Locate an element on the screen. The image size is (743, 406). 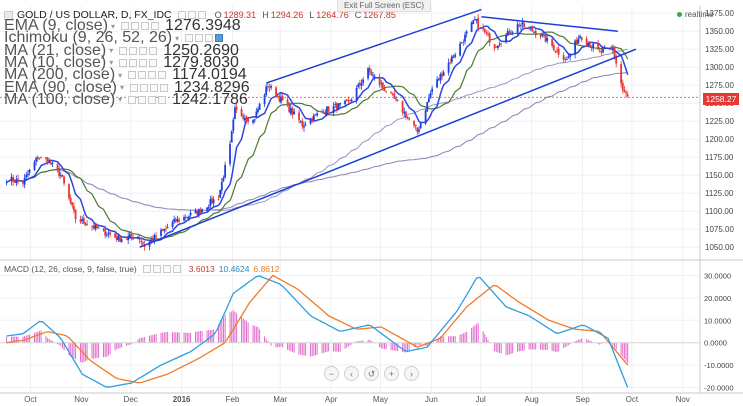
zoom-out-button: − is located at coordinates (331, 373).